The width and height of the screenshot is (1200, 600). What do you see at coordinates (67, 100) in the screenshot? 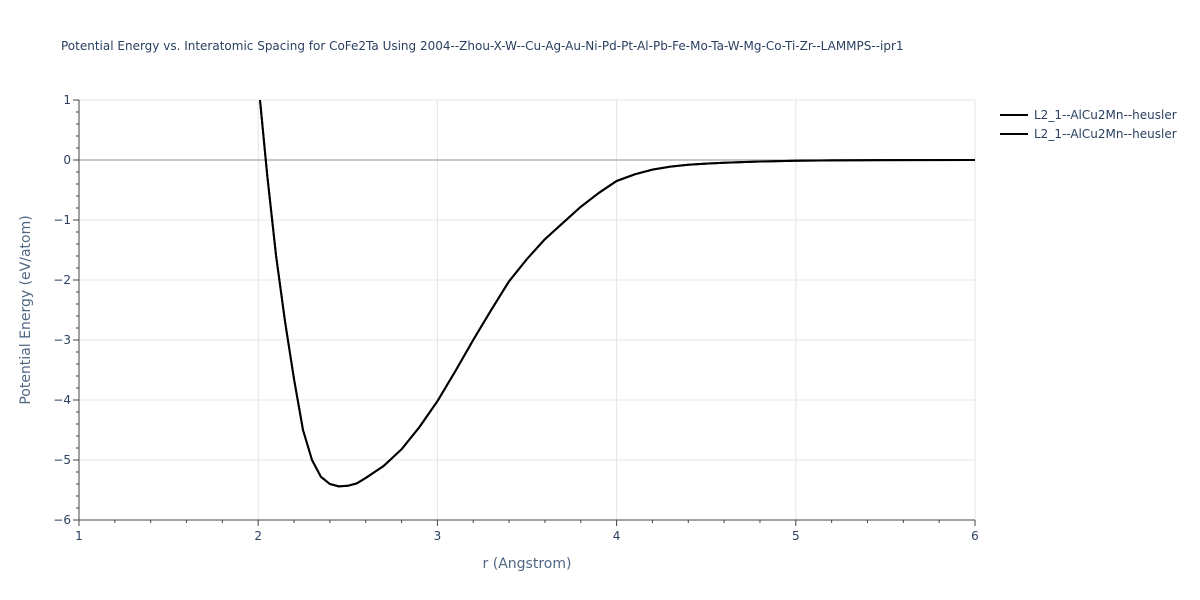
I see `y-tick-label: 1` at bounding box center [67, 100].